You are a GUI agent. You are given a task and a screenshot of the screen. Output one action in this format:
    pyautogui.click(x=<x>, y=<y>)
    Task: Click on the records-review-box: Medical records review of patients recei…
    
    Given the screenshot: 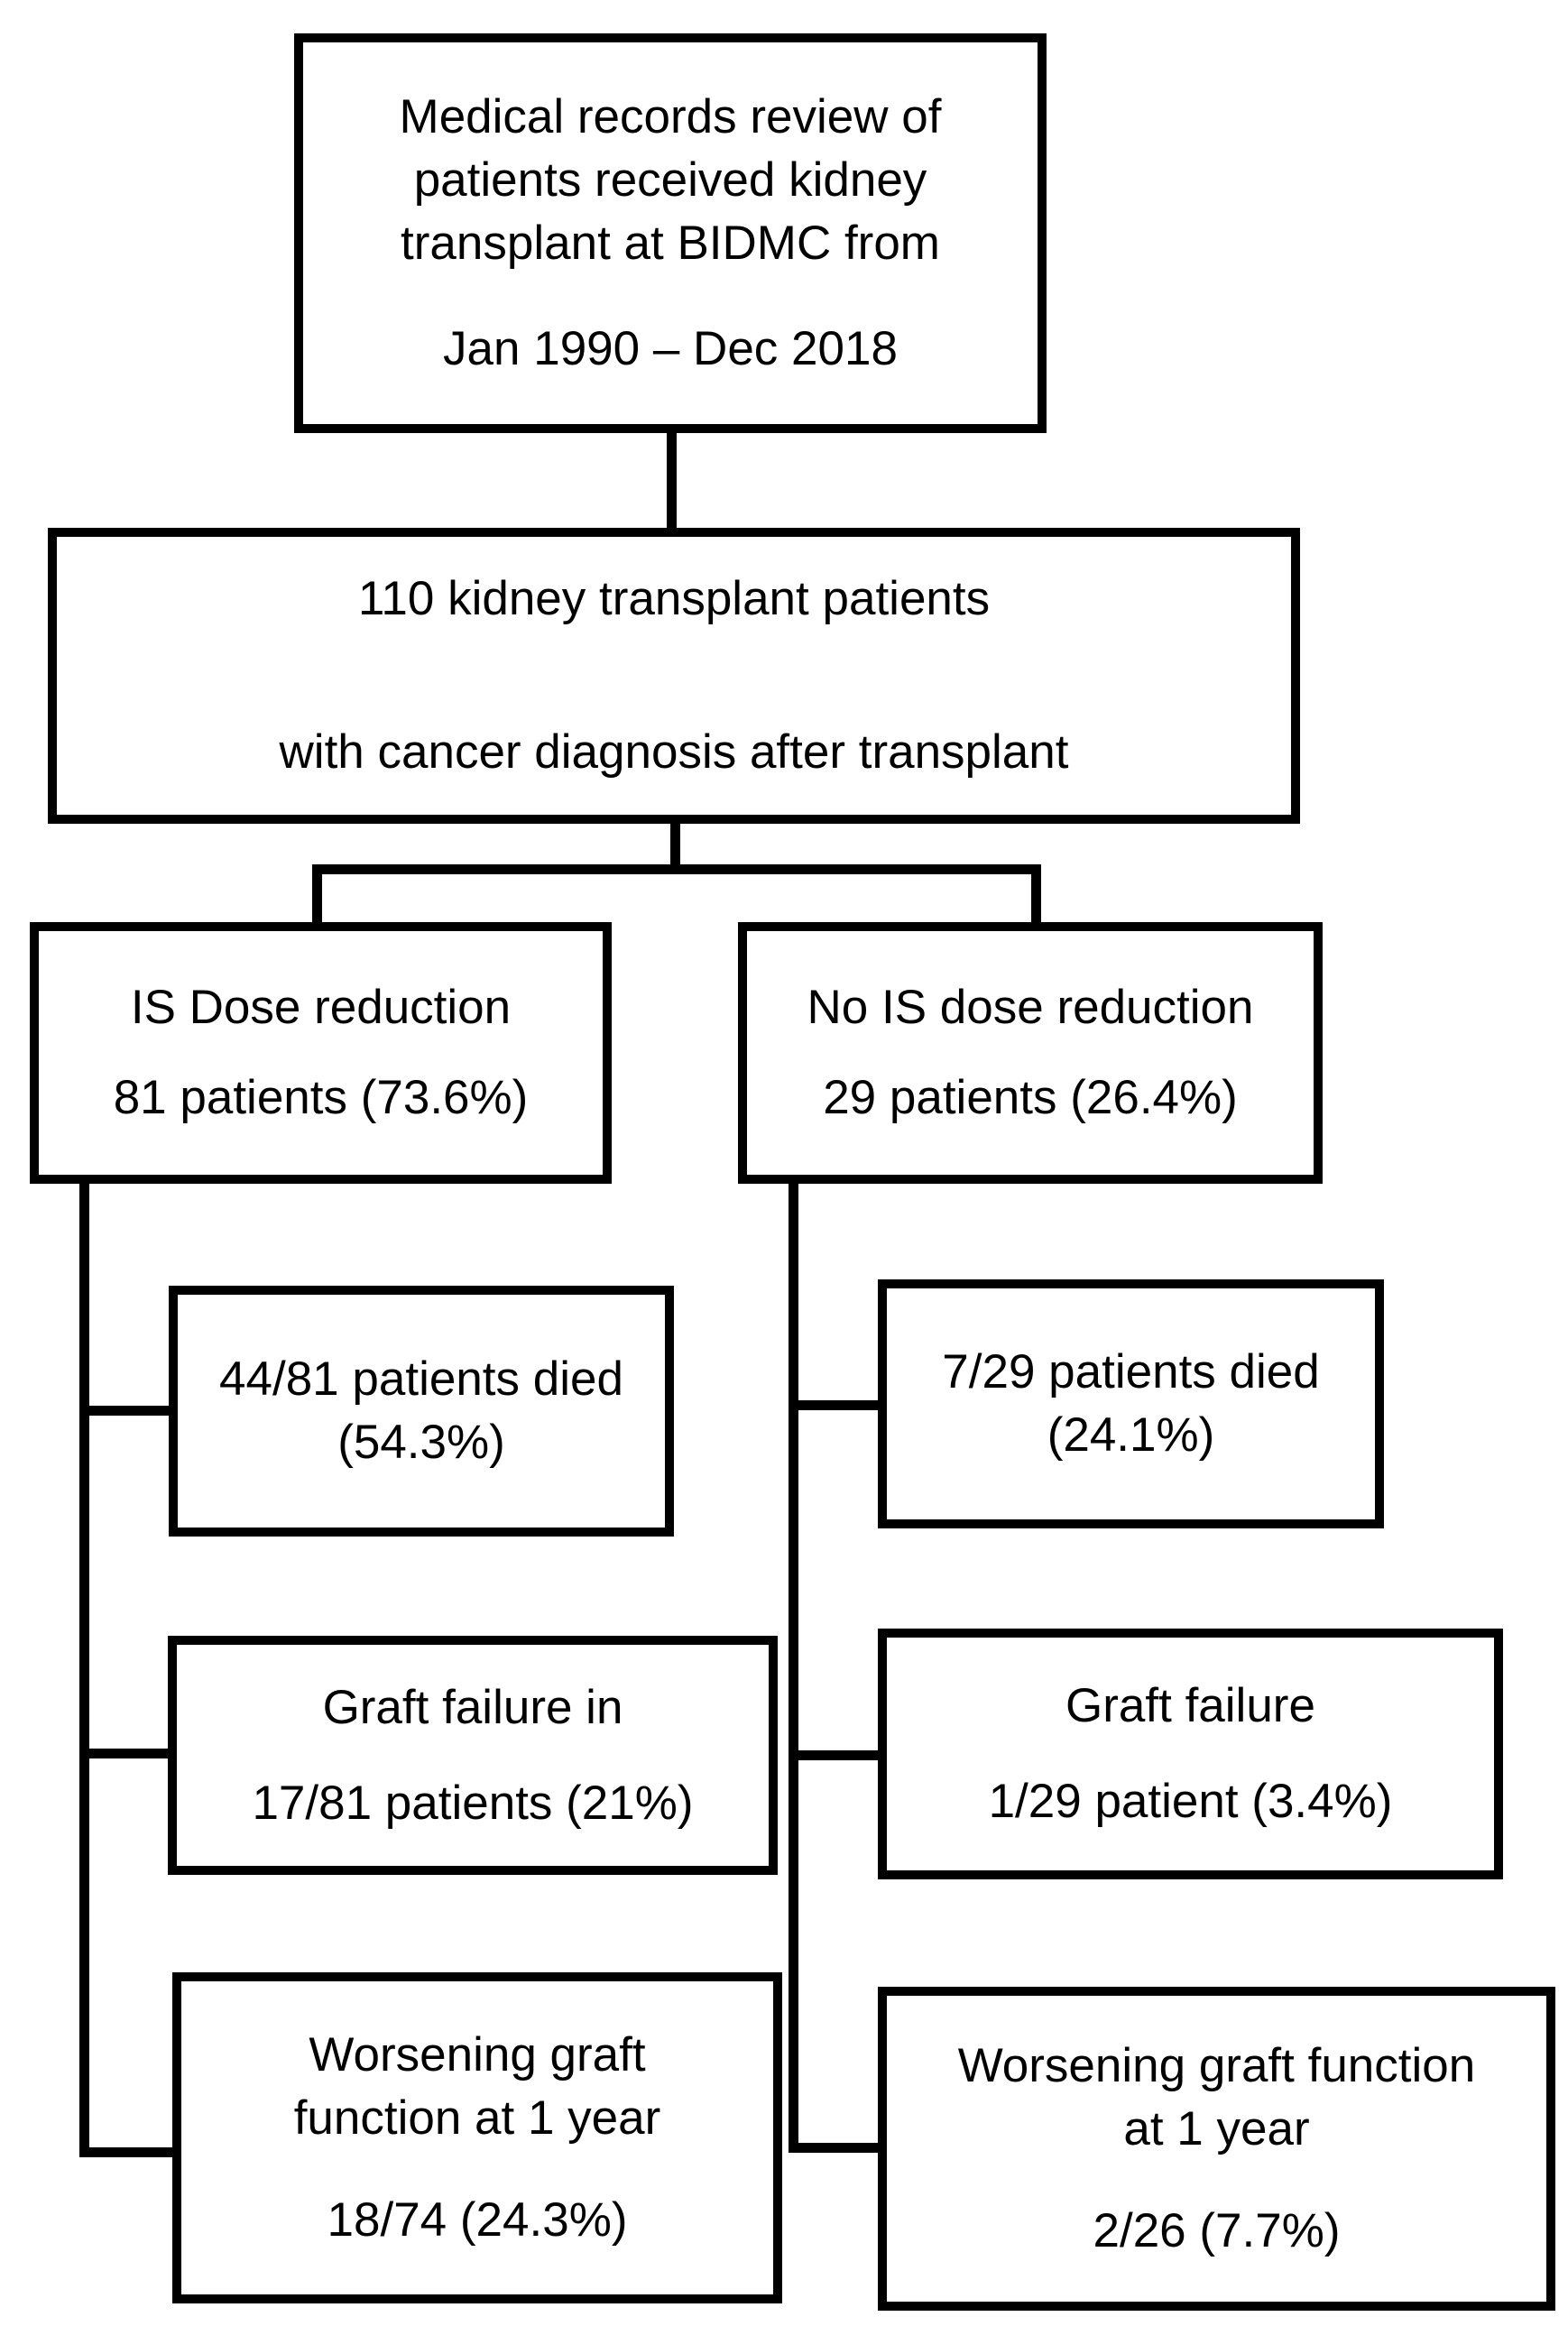 What is the action you would take?
    pyautogui.click(x=670, y=233)
    